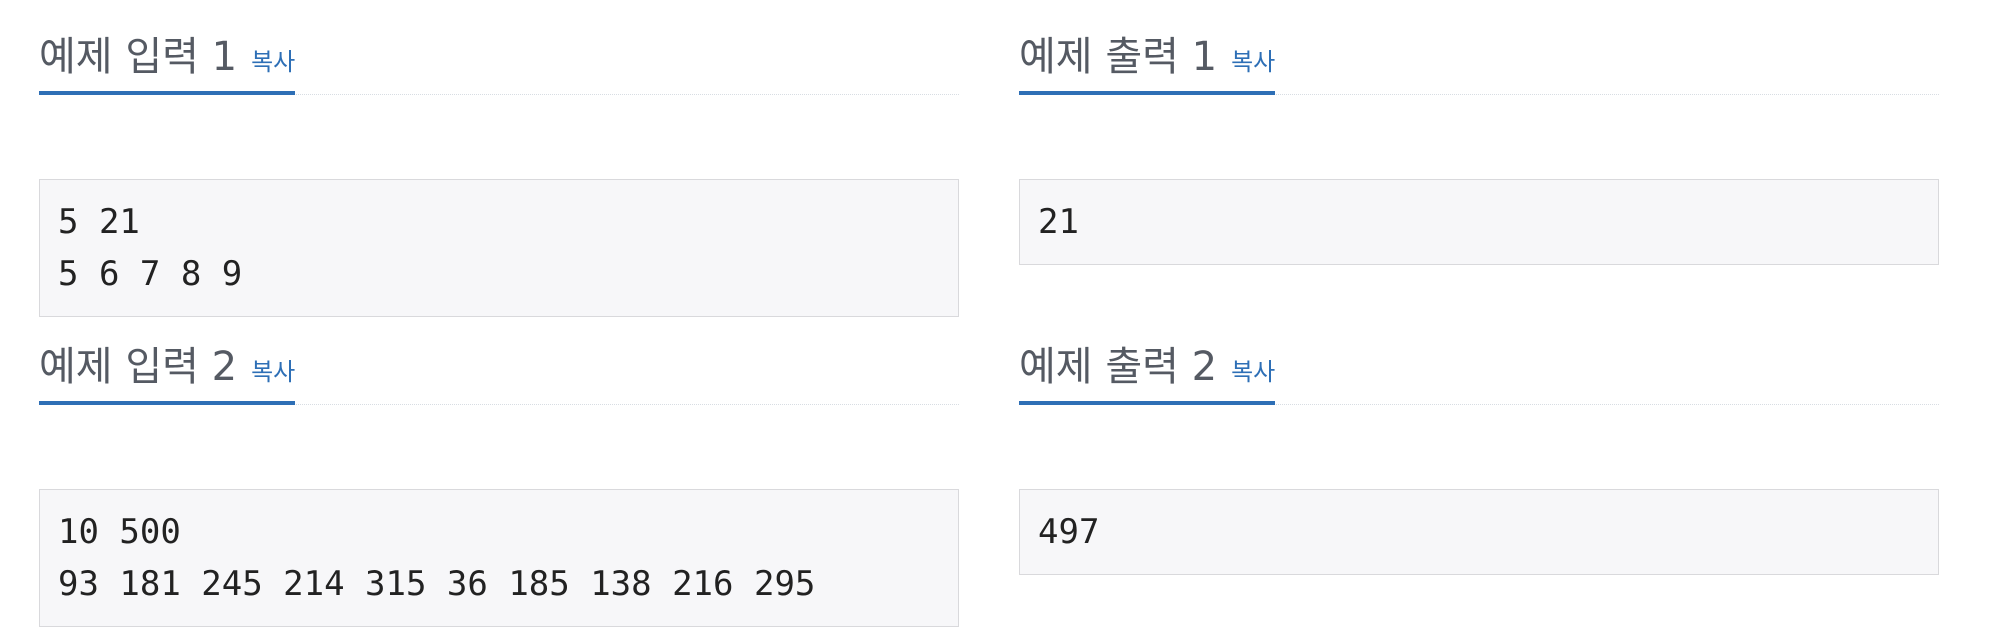 Image resolution: width=1996 pixels, height=627 pixels. I want to click on sample-output-2-title: 예제 출력 2, so click(1118, 367).